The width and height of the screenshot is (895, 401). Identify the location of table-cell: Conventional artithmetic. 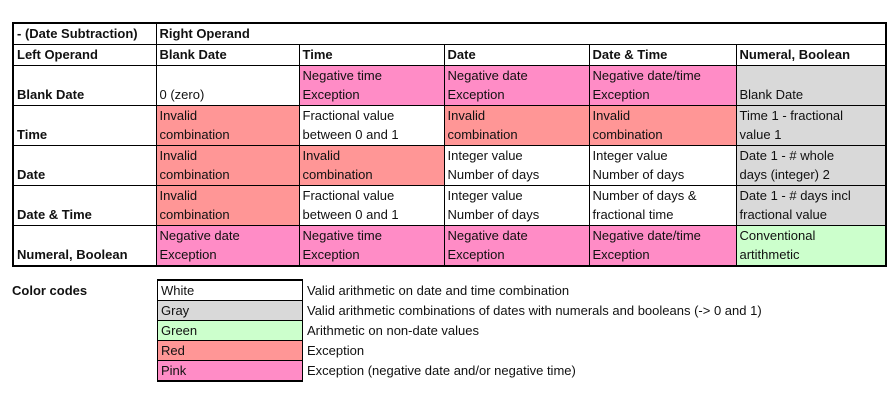
(811, 246).